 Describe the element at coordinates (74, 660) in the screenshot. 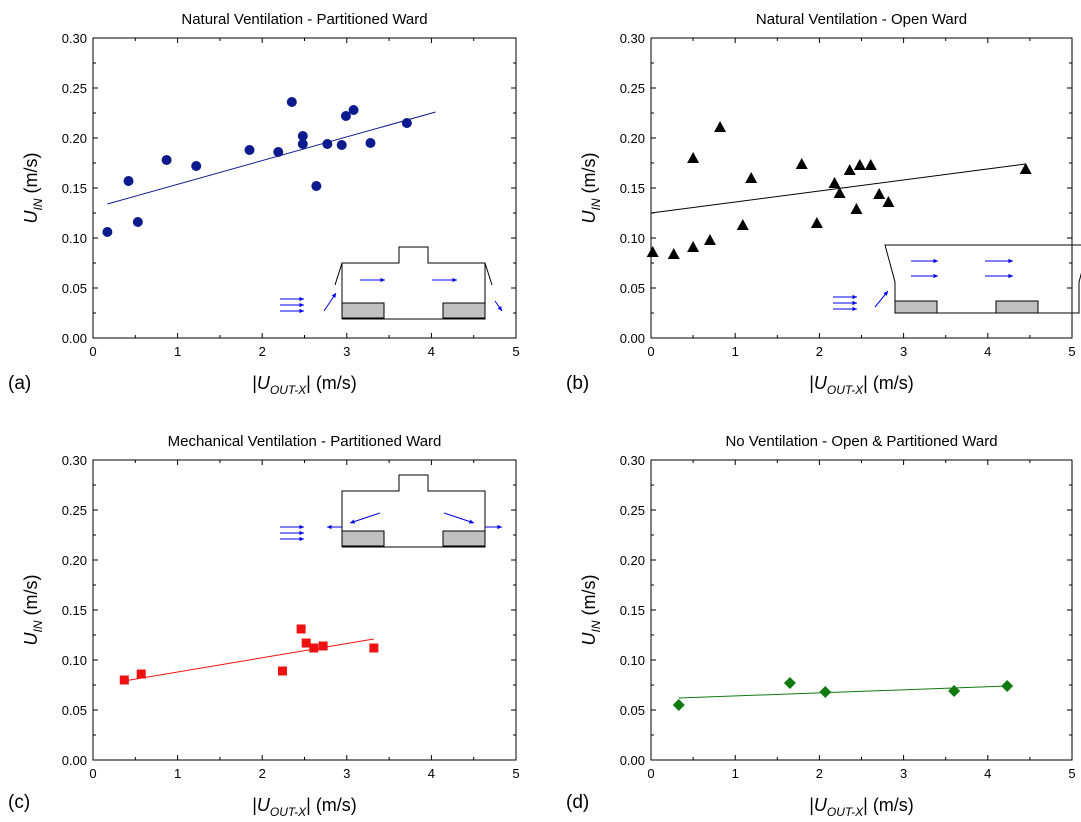

I see `y-tick-label: 0.10` at that location.